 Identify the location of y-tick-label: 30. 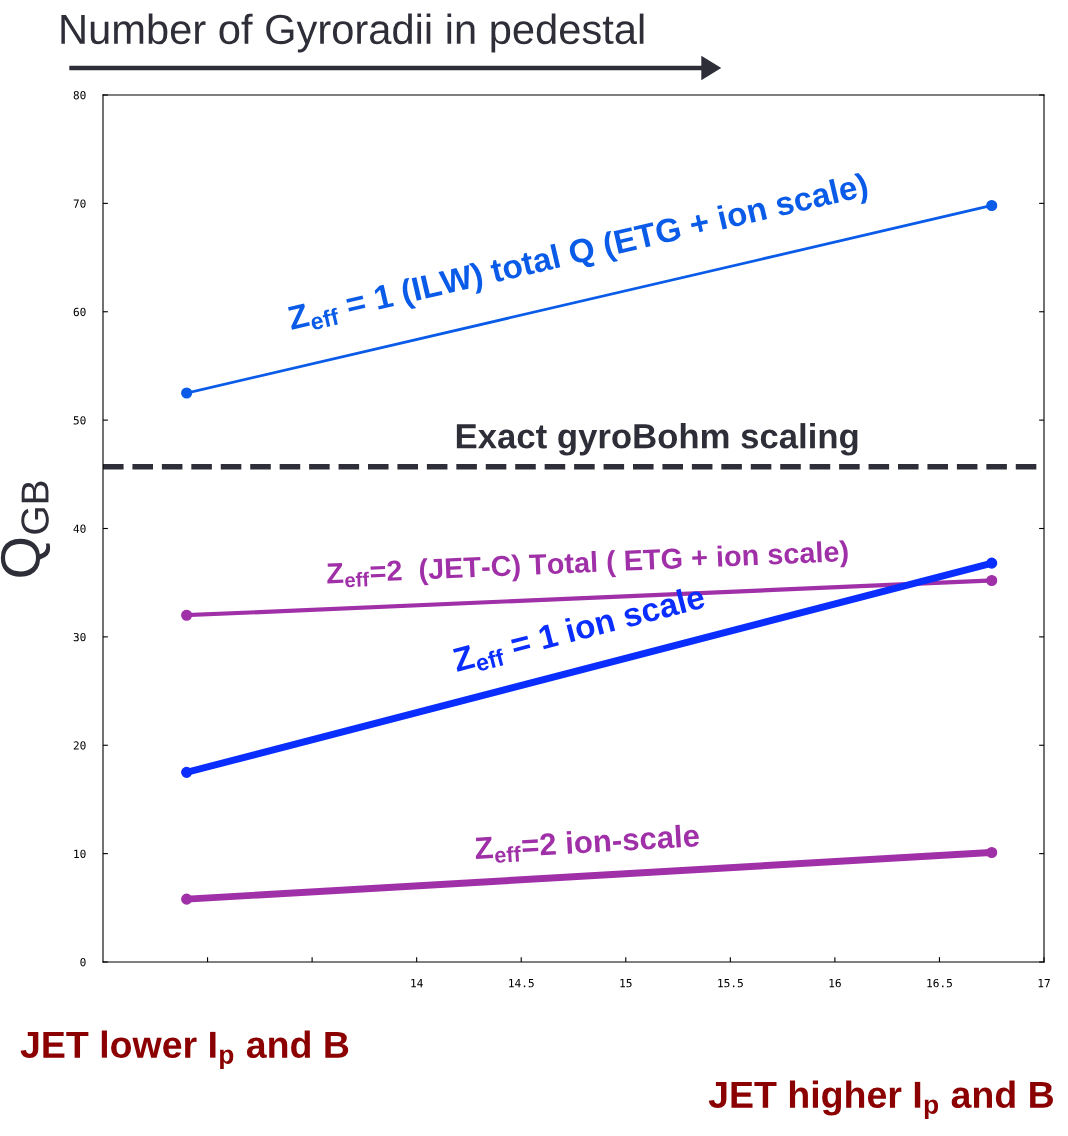
(79, 637).